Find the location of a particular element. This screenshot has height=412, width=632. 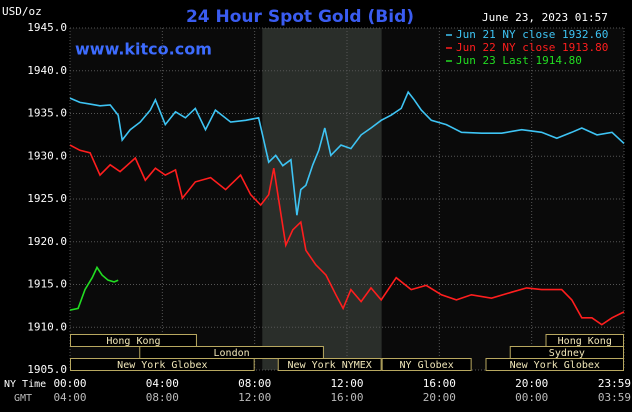

x2-tick-label: 04:00 is located at coordinates (69, 397).